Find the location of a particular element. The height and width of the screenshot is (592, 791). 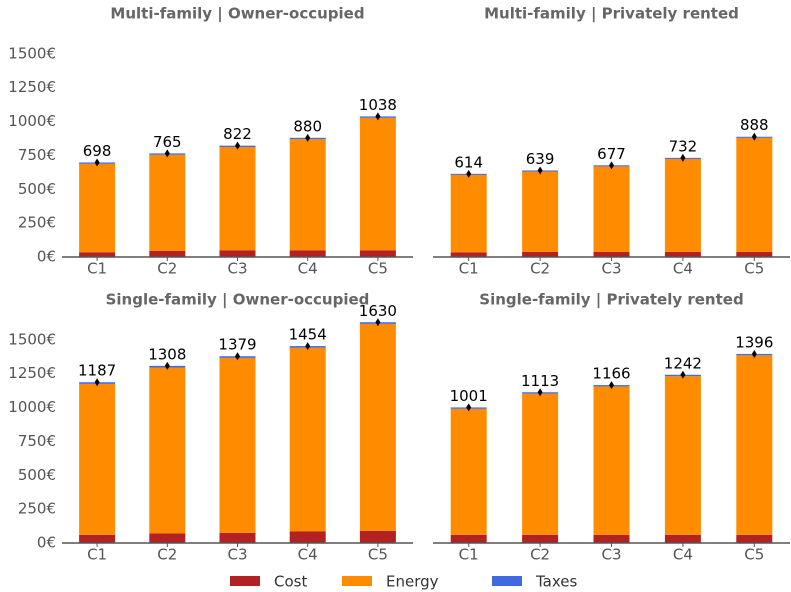

total-label: 880 is located at coordinates (307, 126).